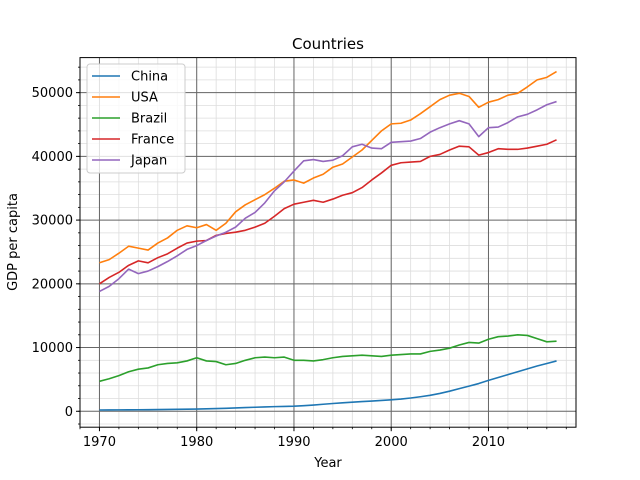 This screenshot has width=640, height=480. Describe the element at coordinates (52, 157) in the screenshot. I see `y-tick-label: 40000` at that location.